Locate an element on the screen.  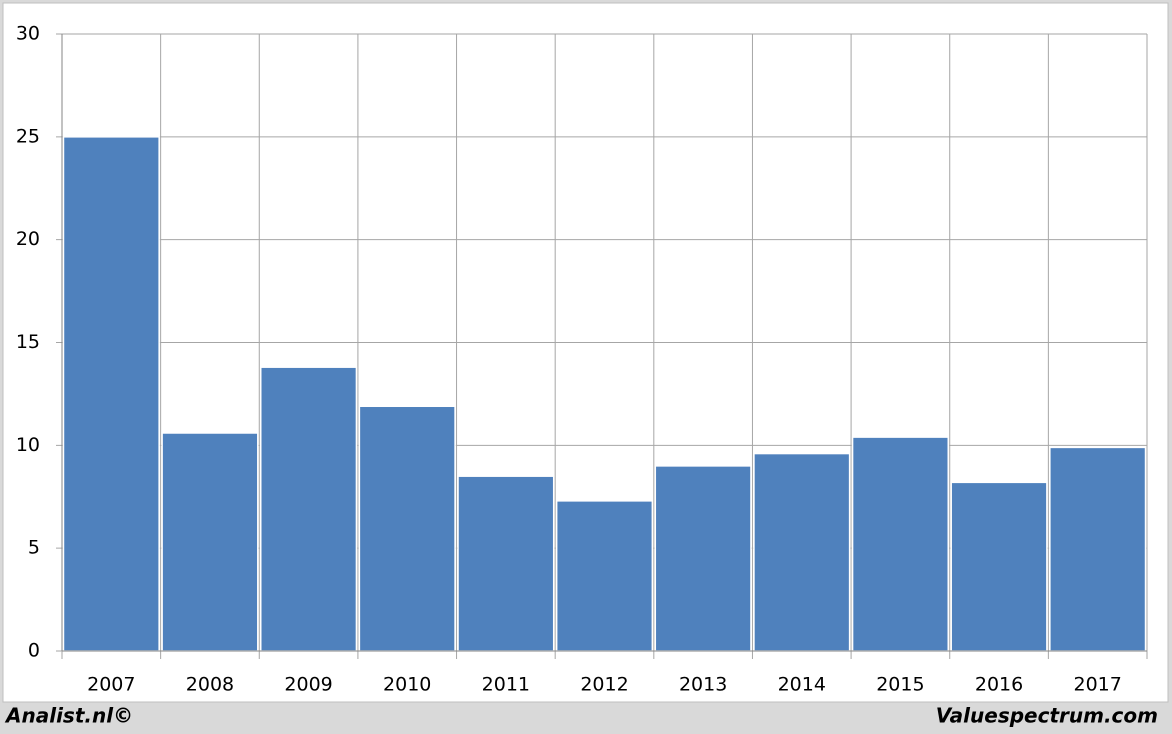
y-tick-label: 20 is located at coordinates (28, 239).